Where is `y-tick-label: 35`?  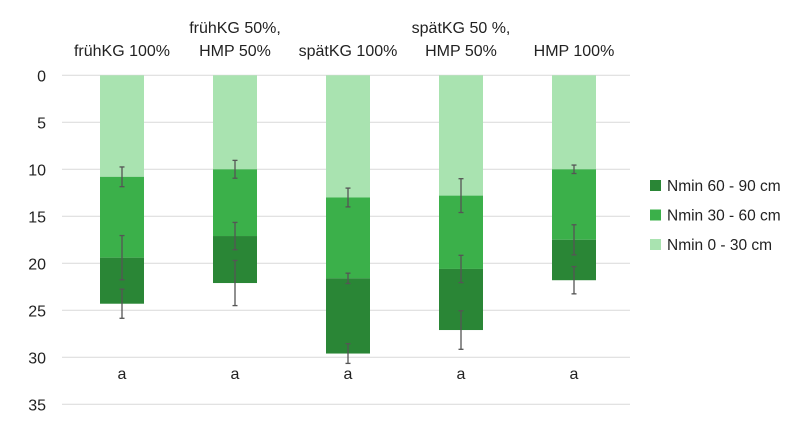 y-tick-label: 35 is located at coordinates (37, 405).